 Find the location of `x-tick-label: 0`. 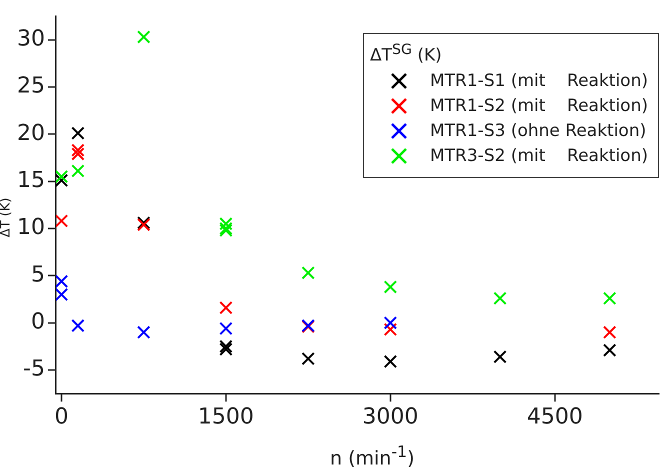

x-tick-label: 0 is located at coordinates (61, 417).